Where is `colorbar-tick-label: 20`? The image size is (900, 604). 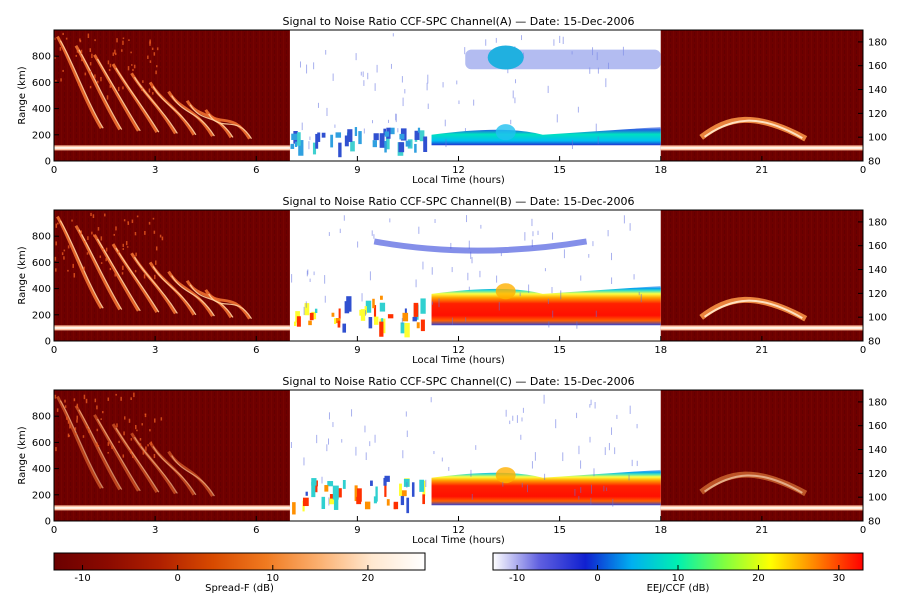 colorbar-tick-label: 20 is located at coordinates (368, 578).